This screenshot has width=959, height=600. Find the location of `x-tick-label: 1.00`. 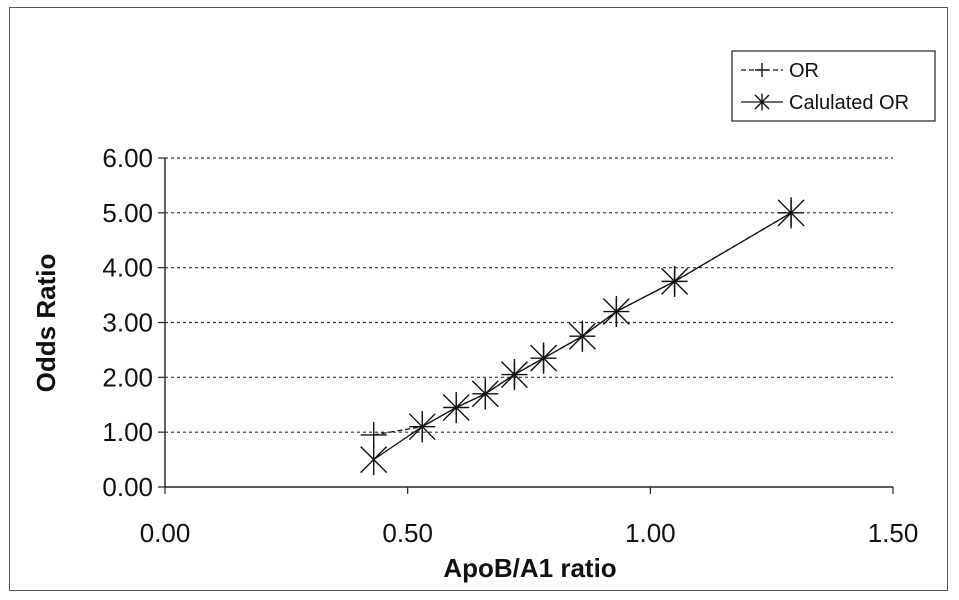

x-tick-label: 1.00 is located at coordinates (650, 533).